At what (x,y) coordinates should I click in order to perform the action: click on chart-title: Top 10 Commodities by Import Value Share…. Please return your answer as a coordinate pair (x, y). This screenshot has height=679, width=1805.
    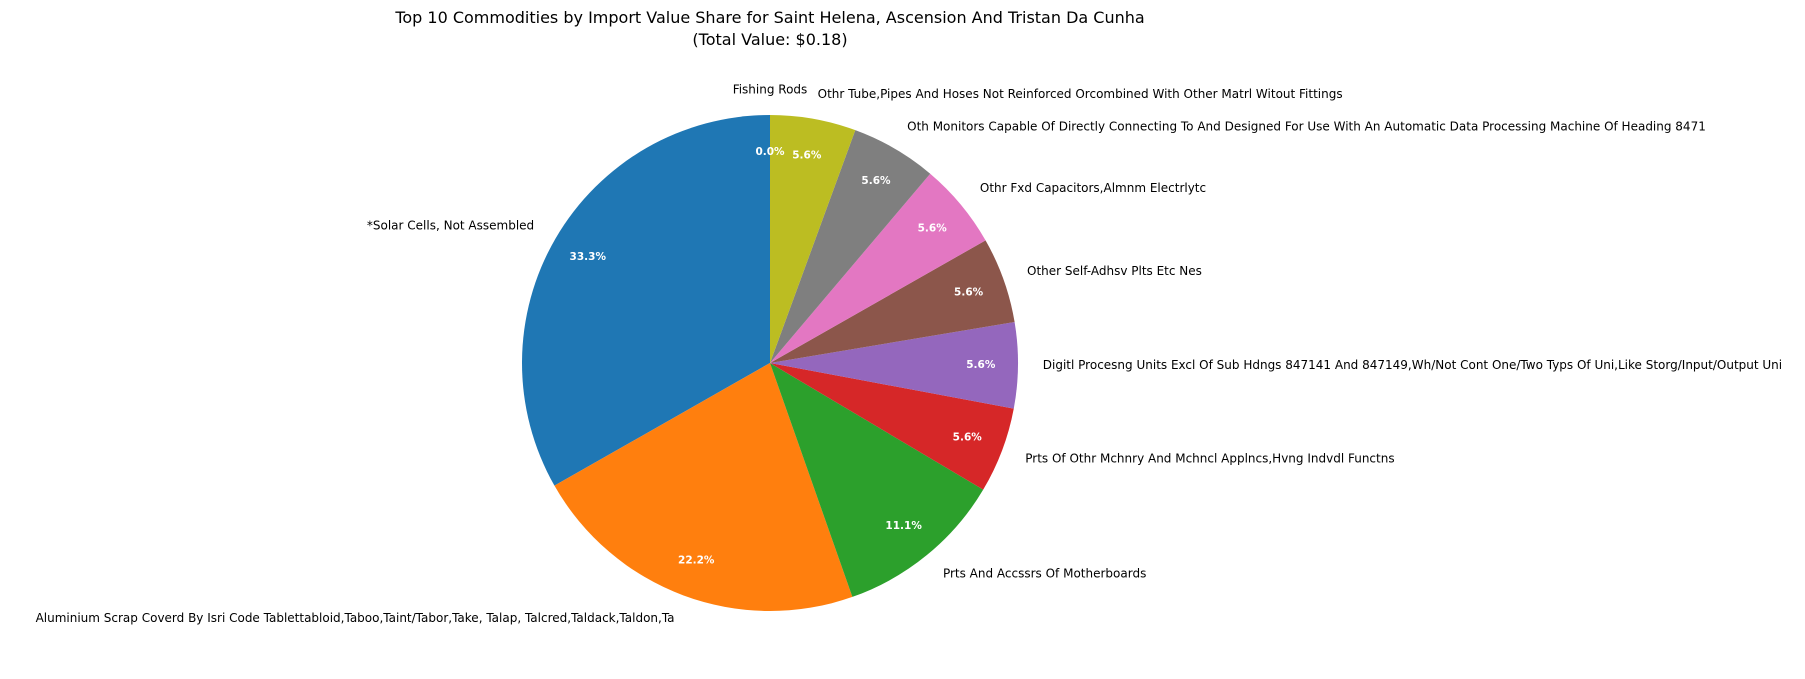
    Looking at the image, I should click on (769, 17).